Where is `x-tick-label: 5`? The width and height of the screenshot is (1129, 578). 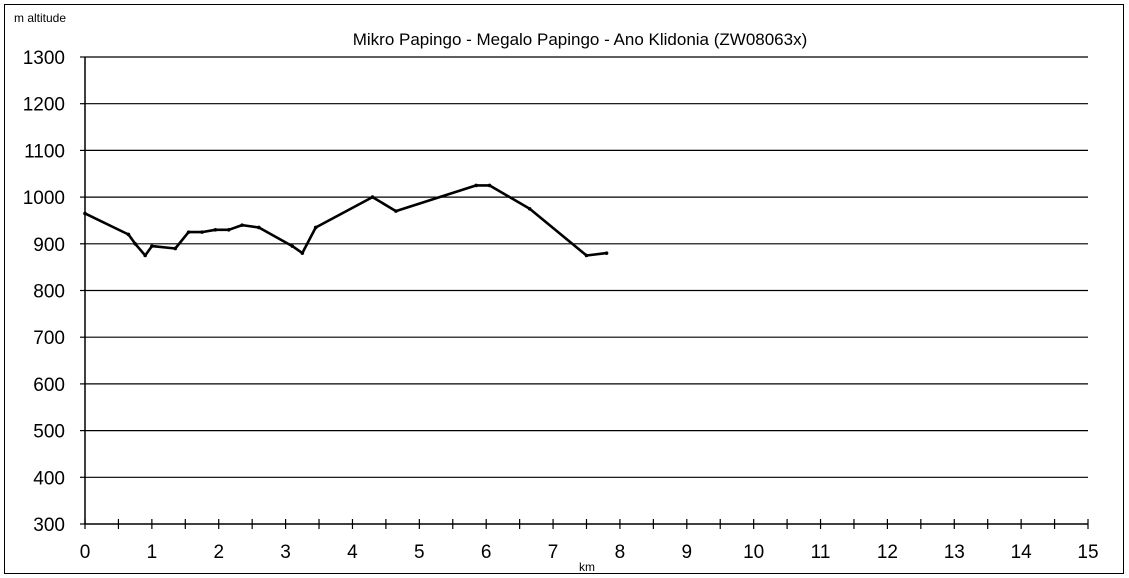
x-tick-label: 5 is located at coordinates (419, 552).